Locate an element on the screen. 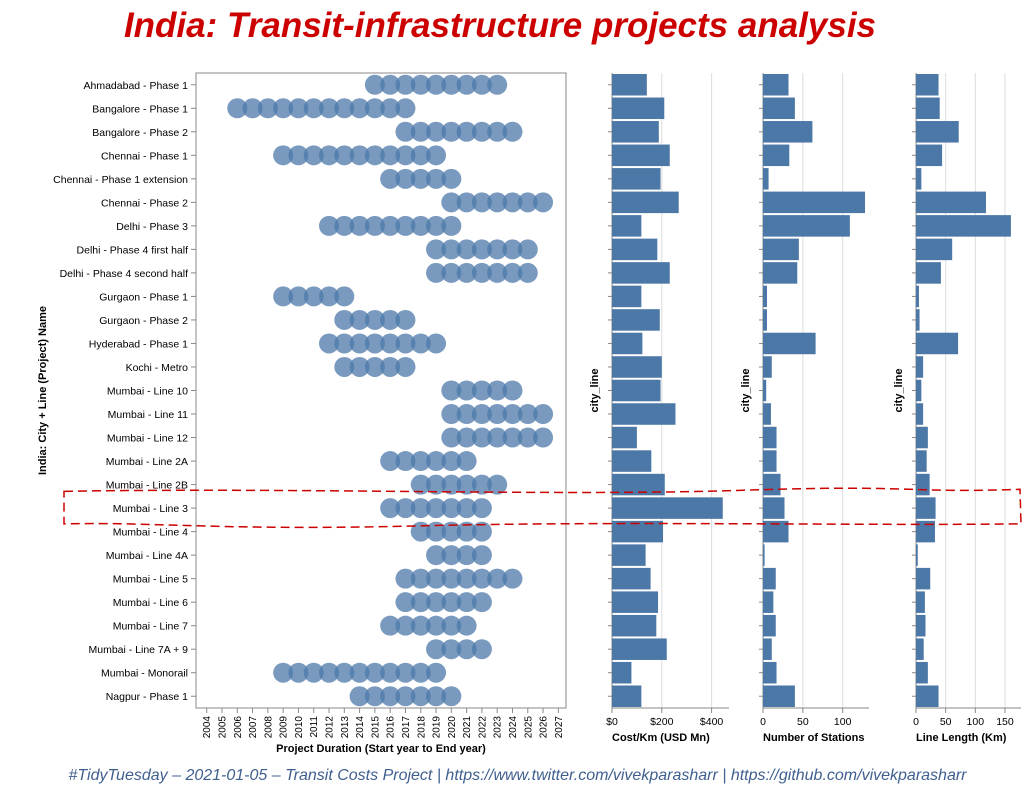 The height and width of the screenshot is (798, 1035). x-tick-label: 2014 is located at coordinates (360, 727).